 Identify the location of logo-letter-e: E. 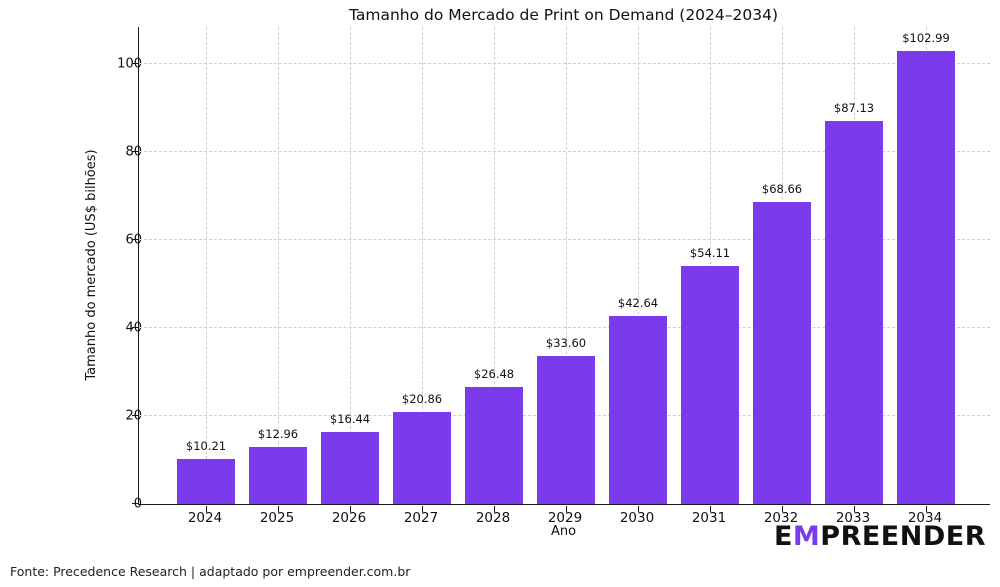
(783, 536).